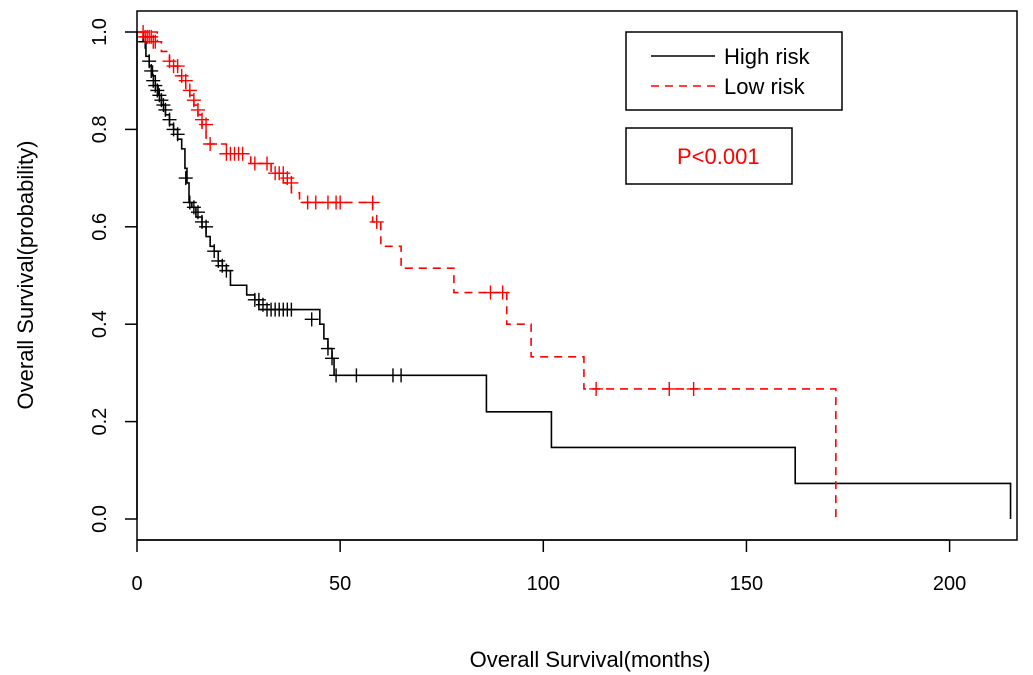  Describe the element at coordinates (100, 519) in the screenshot. I see `y-tick-label: 0.0` at that location.